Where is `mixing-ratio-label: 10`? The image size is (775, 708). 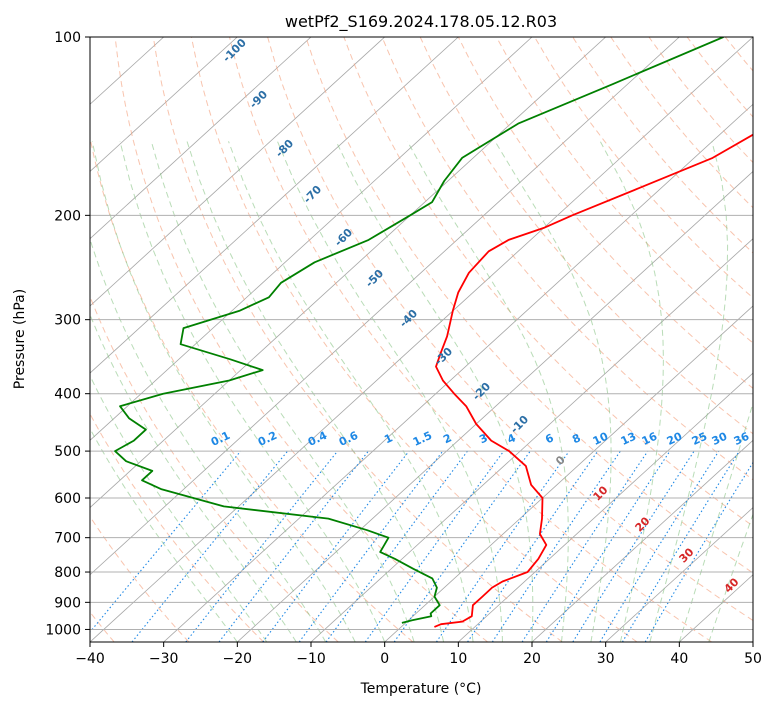 mixing-ratio-label: 10 is located at coordinates (601, 439).